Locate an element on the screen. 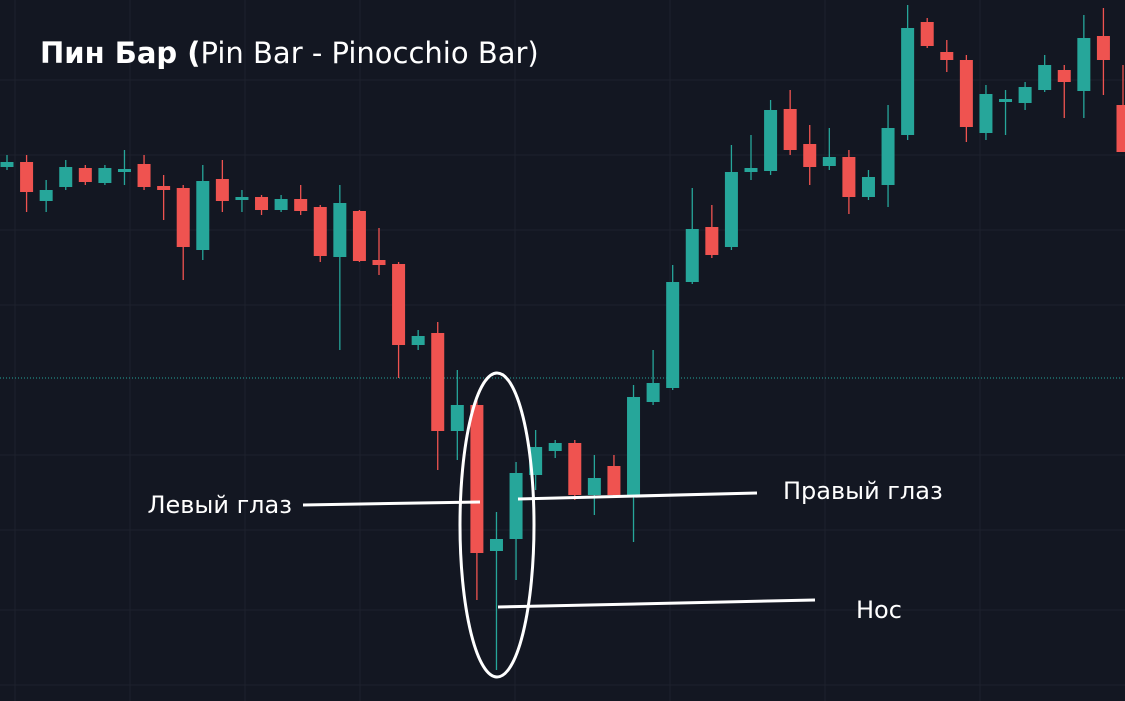 This screenshot has height=701, width=1125. annotation: Нос is located at coordinates (879, 610).